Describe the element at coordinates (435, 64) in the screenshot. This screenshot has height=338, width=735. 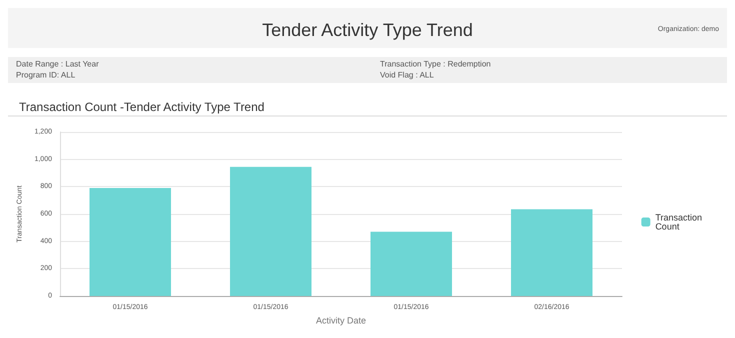
I see `text: Transaction Type : Redemption` at that location.